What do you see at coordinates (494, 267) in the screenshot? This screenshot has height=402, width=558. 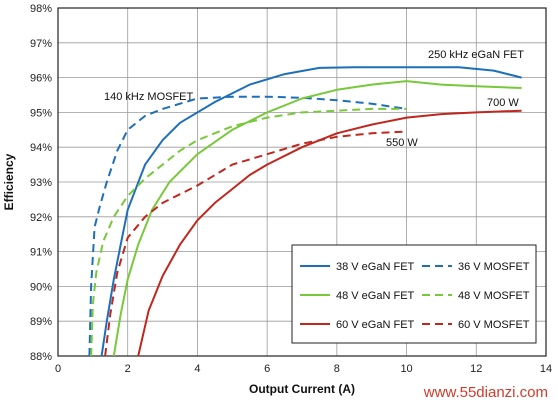 I see `legend-label: 36 V MOSFET` at bounding box center [494, 267].